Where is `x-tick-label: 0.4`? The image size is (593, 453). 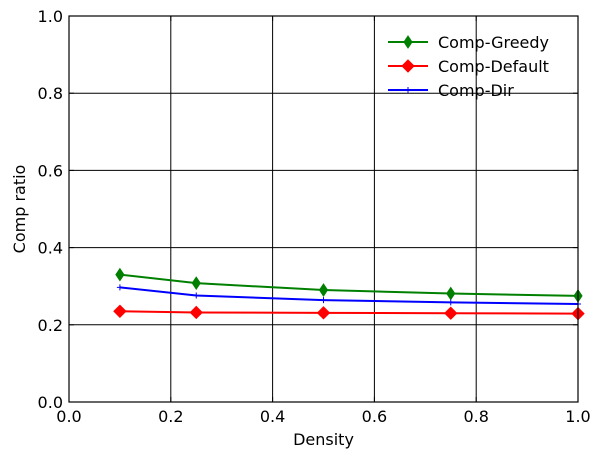
x-tick-label: 0.4 is located at coordinates (272, 416).